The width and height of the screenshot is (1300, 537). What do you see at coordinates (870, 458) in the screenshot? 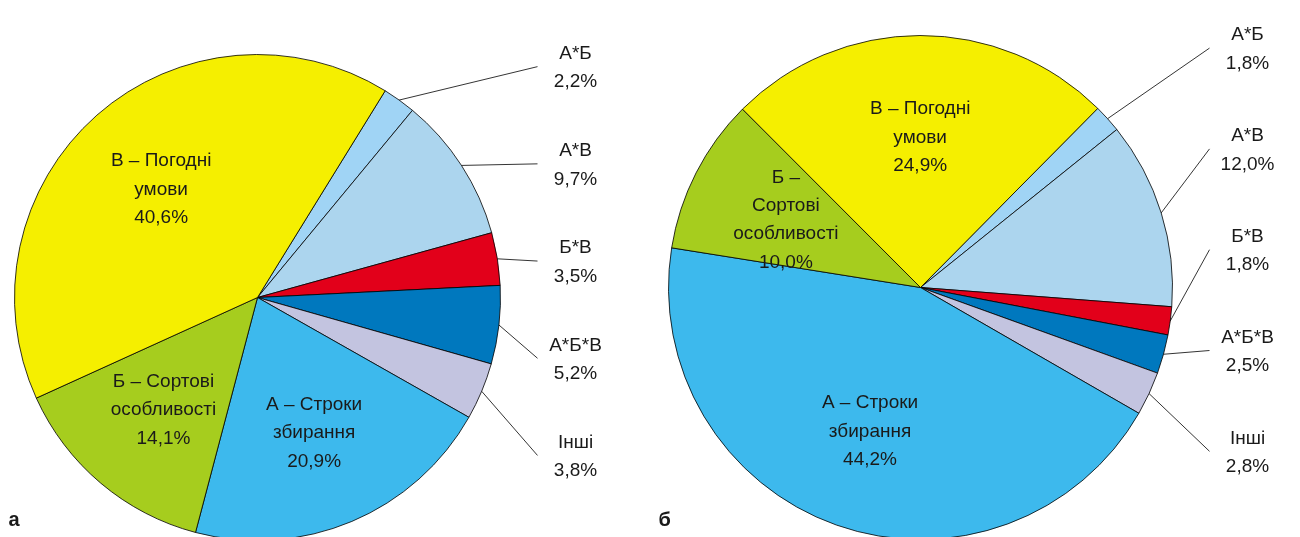
I see `data-label: 44,2%` at bounding box center [870, 458].